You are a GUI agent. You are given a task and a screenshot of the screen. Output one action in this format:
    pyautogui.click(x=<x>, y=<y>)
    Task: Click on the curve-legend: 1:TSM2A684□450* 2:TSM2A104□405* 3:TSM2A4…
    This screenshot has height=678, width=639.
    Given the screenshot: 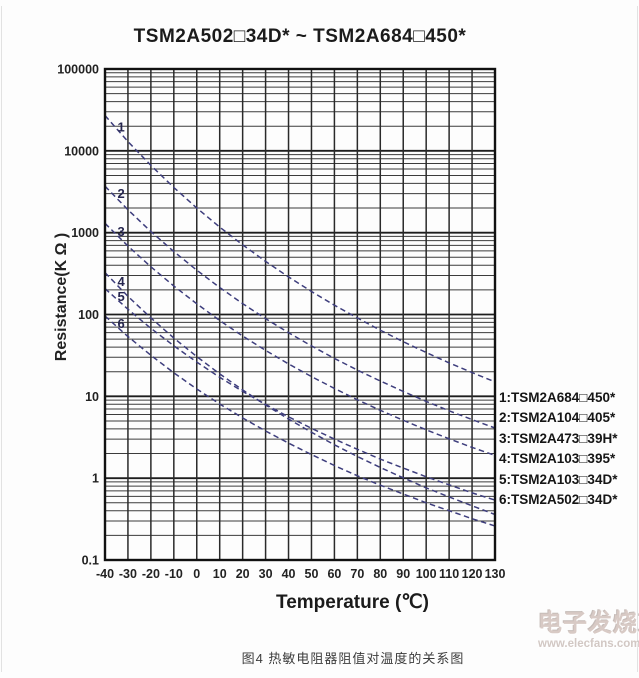 What is the action you would take?
    pyautogui.click(x=569, y=449)
    